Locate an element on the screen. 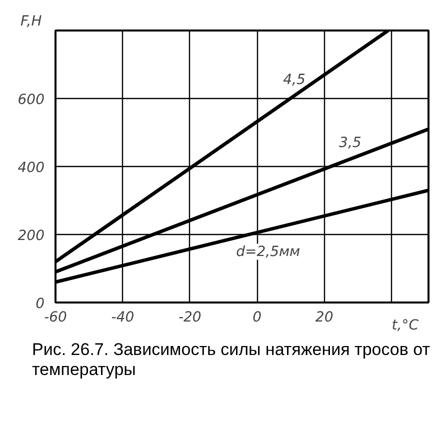 Image resolution: width=444 pixels, height=427 pixels. y-tick-label: 400 is located at coordinates (31, 168).